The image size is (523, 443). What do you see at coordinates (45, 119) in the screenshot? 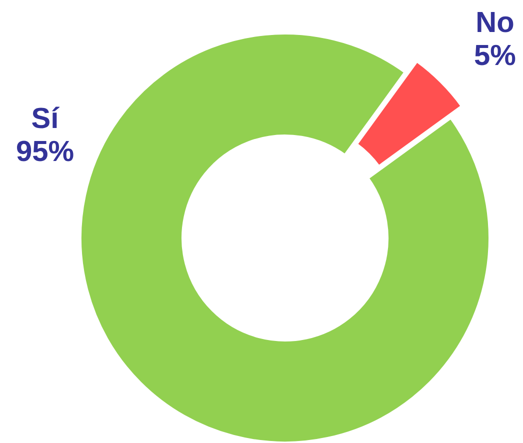
I see `slice-label: Sí` at bounding box center [45, 119].